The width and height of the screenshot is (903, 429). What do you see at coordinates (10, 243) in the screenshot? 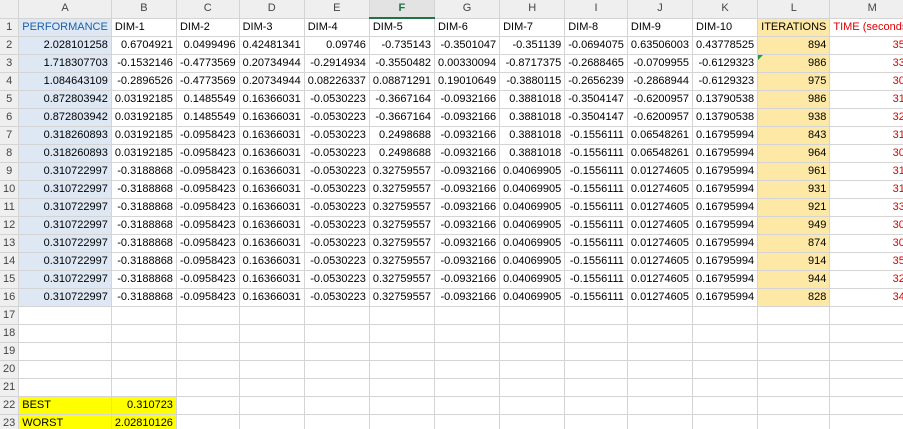
I see `row-header: 13` at bounding box center [10, 243].